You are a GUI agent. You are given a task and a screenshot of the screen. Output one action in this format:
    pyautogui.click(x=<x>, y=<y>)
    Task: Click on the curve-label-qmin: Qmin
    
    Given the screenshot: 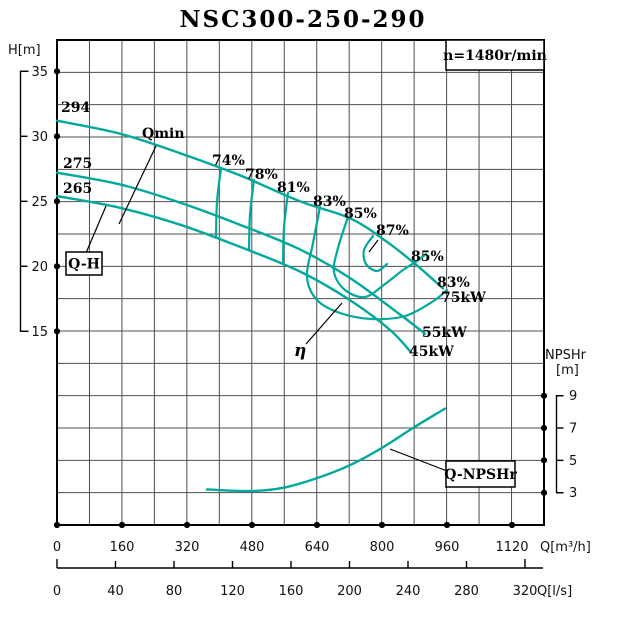 What is the action you would take?
    pyautogui.click(x=163, y=134)
    